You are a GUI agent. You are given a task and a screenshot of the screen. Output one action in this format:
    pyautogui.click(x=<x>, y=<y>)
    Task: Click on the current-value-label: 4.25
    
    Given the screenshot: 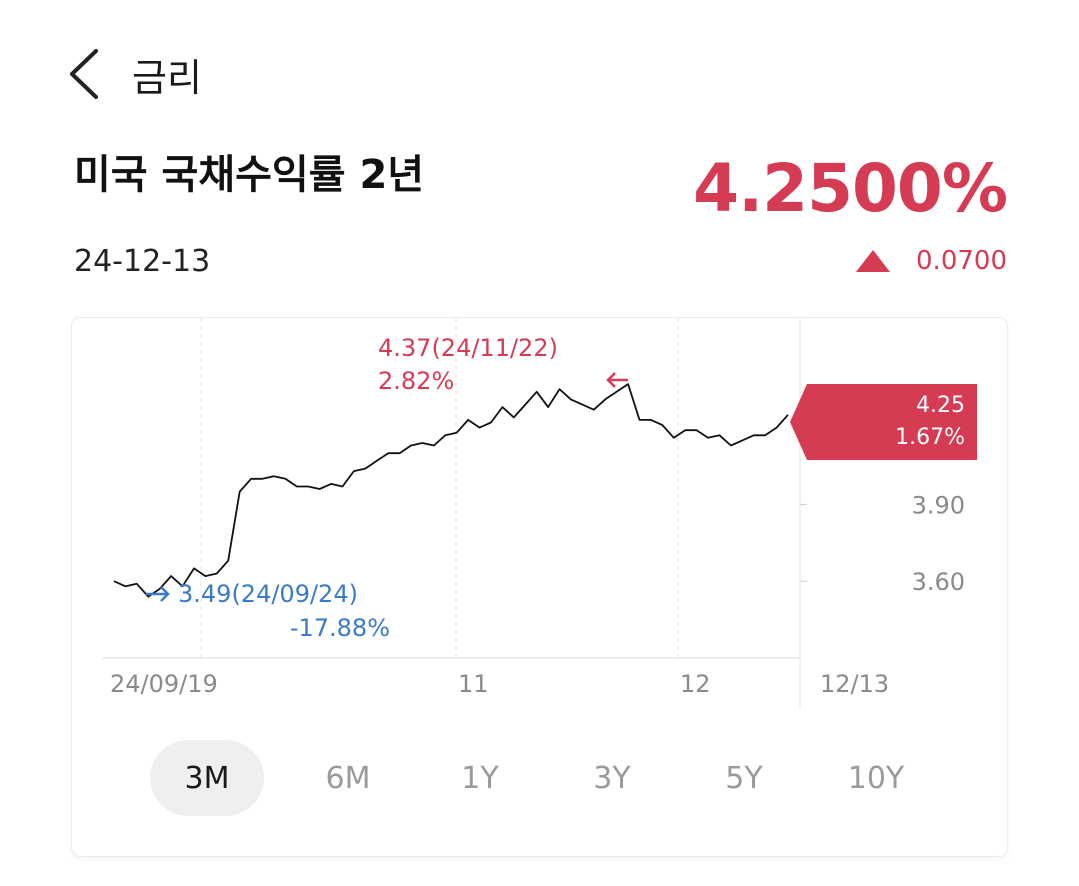 What is the action you would take?
    pyautogui.click(x=940, y=405)
    